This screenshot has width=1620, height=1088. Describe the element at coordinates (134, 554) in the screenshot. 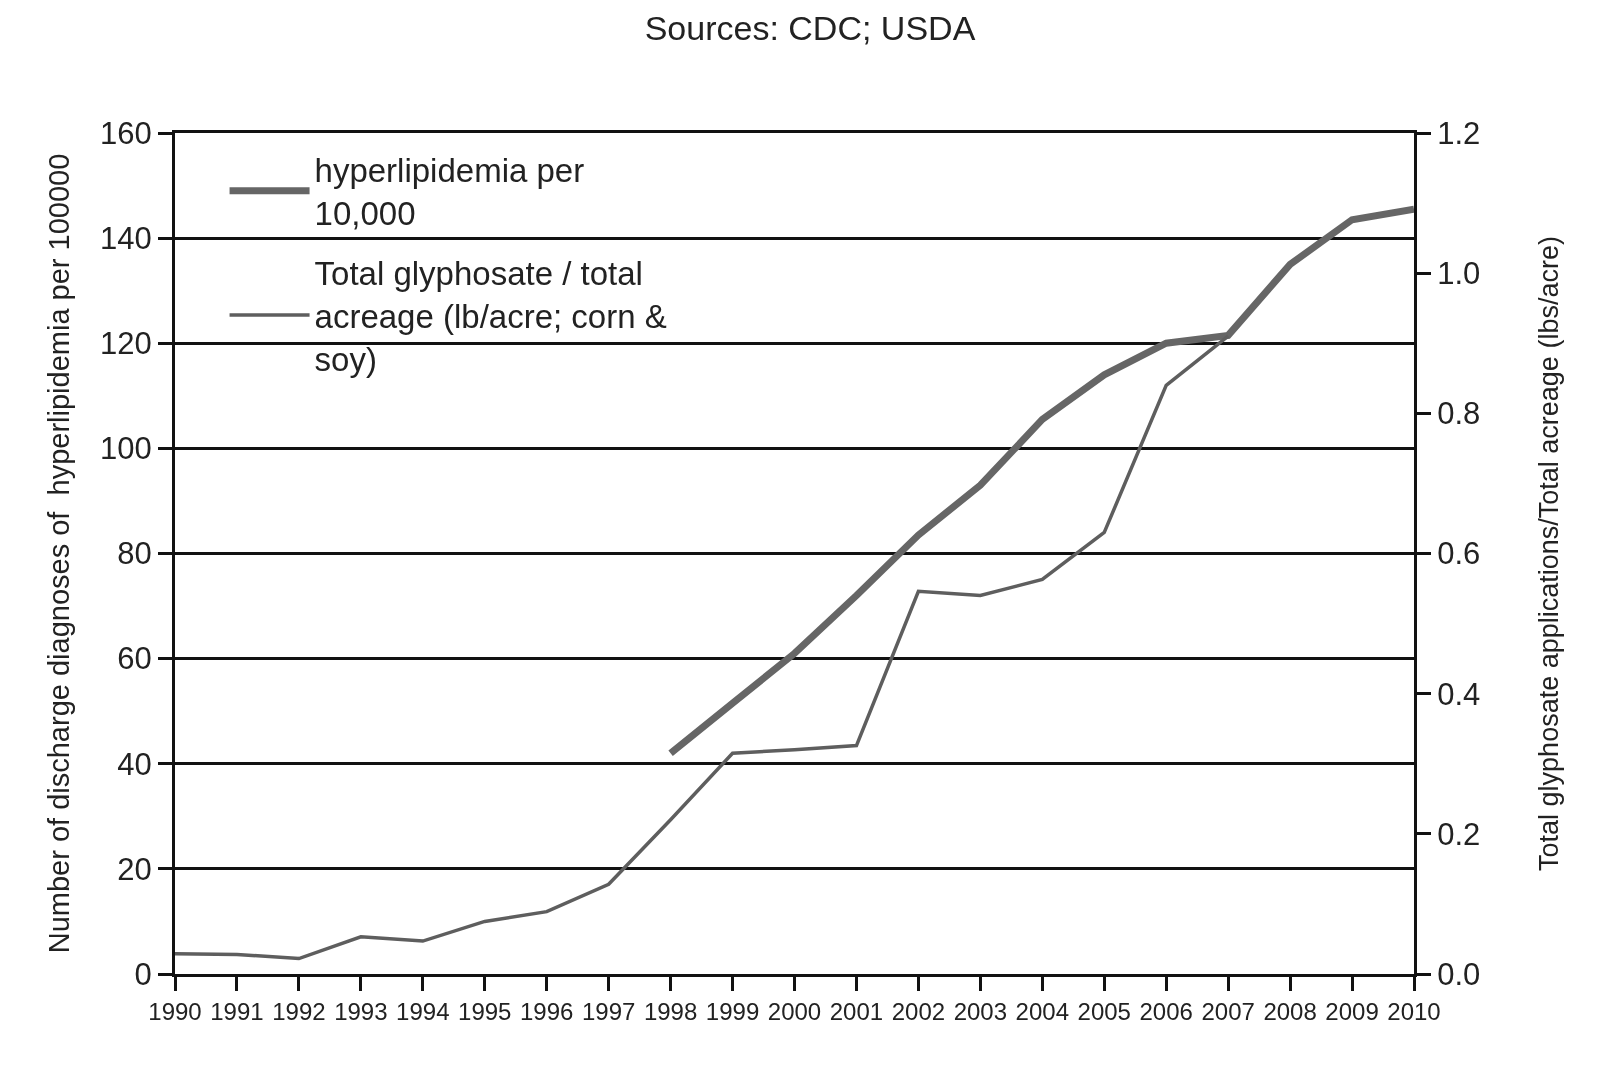

I see `y-tick-label: 80` at that location.